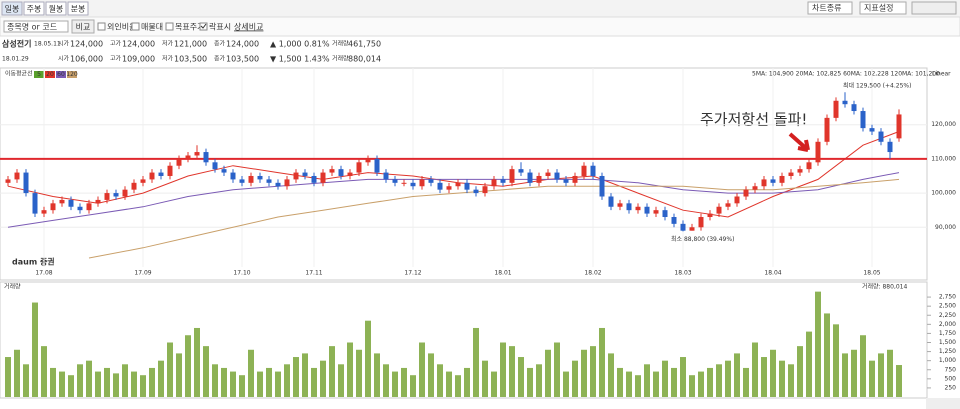 The image size is (960, 409). Describe the element at coordinates (220, 27) in the screenshot. I see `checkbox-label: 락표시` at that location.